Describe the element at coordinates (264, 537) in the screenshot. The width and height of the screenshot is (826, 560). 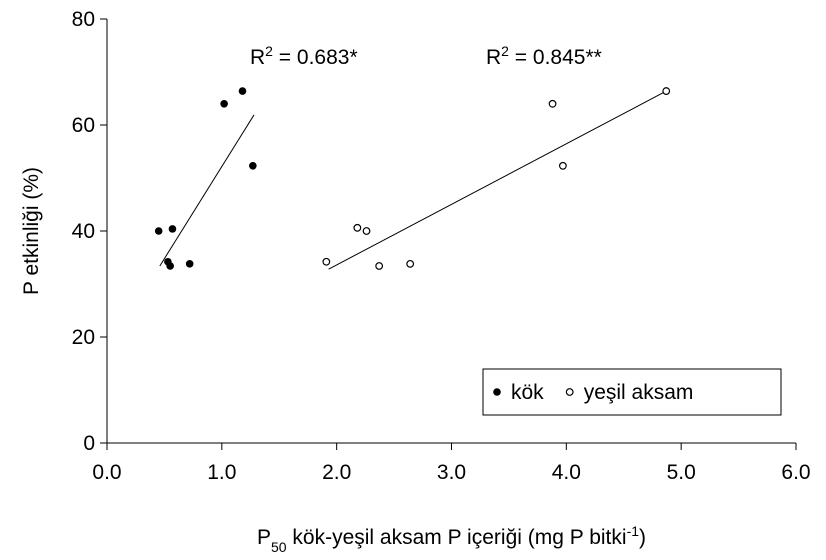
I see `text-part: P` at that location.